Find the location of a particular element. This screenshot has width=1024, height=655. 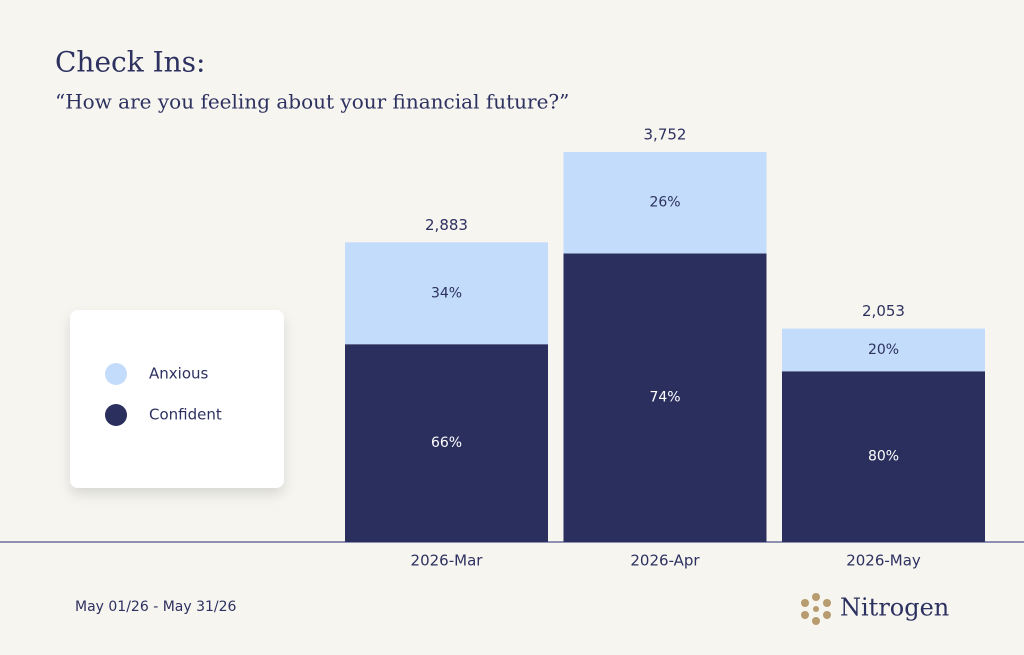

segment-label: 66% is located at coordinates (446, 443).